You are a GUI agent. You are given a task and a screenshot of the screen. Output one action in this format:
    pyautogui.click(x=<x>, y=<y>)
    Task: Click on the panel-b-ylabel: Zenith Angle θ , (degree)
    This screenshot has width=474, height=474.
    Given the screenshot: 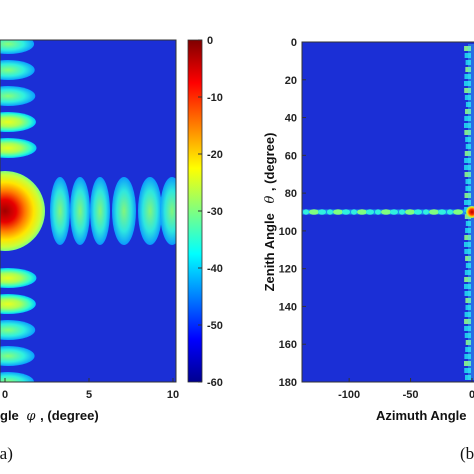 What is the action you would take?
    pyautogui.click(x=270, y=212)
    